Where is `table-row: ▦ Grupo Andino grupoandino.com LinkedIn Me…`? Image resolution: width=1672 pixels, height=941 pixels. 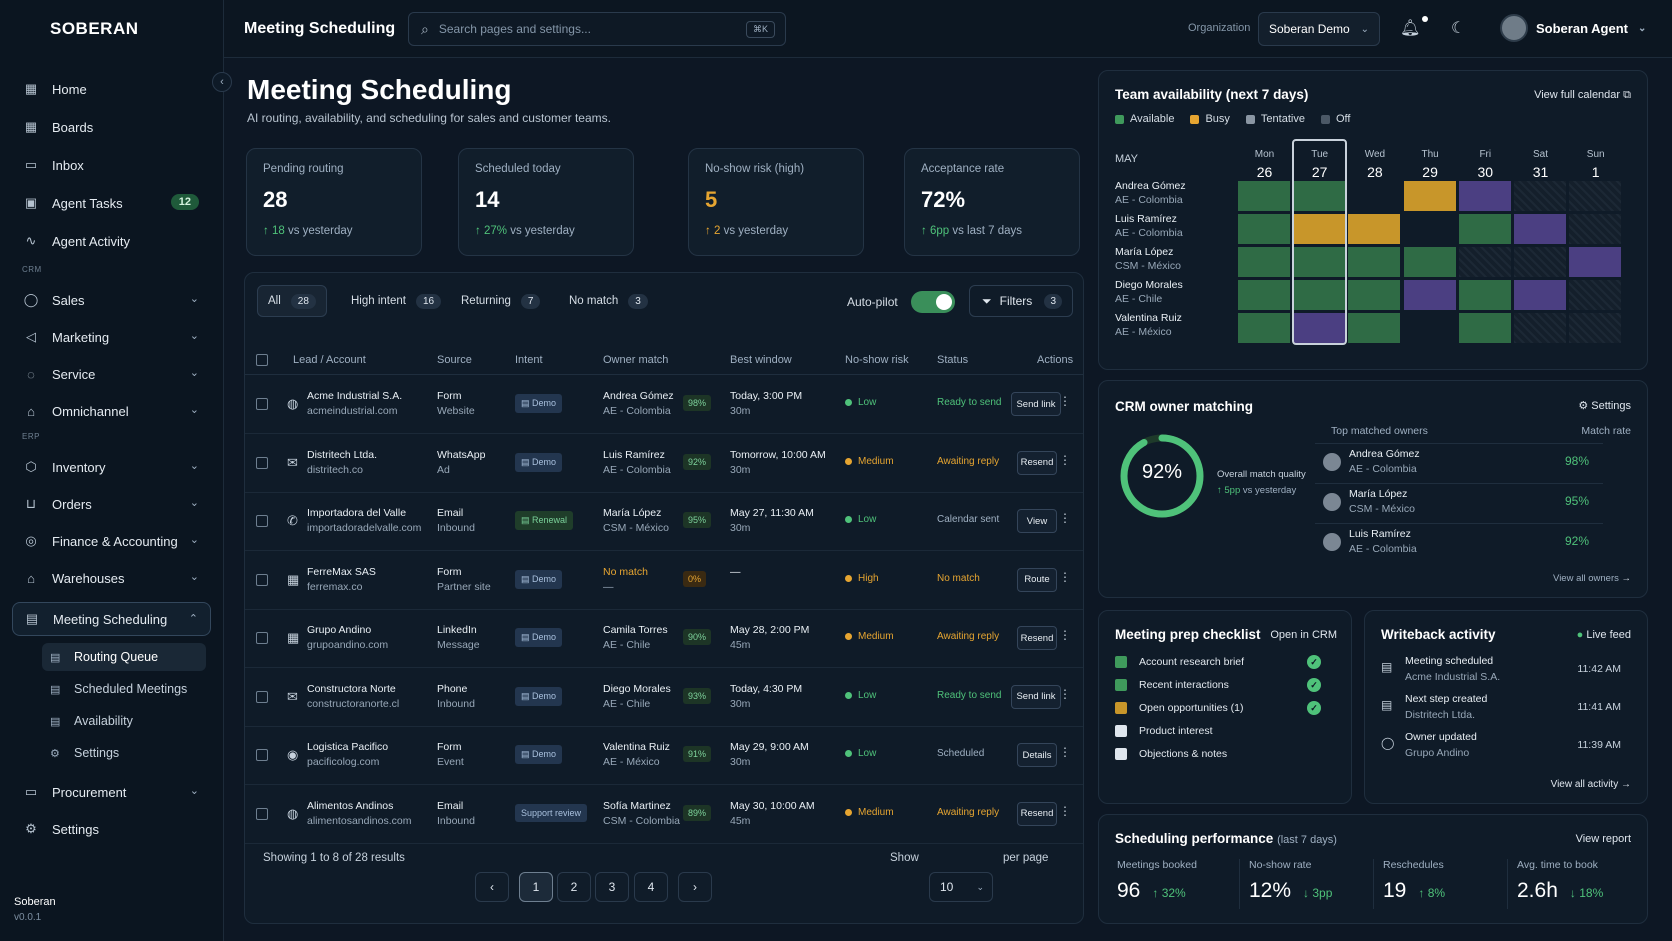
table-row: ▦ Grupo Andino grupoandino.com LinkedIn Me… is located at coordinates (664, 639).